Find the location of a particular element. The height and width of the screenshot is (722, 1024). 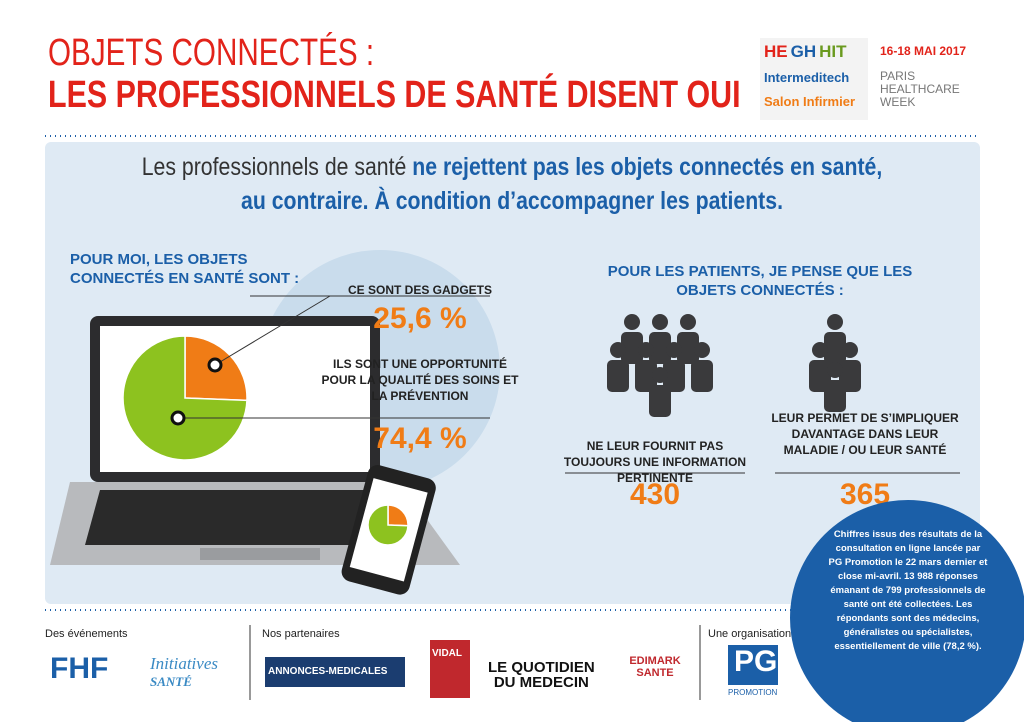

t: LE QUOTIDIEN is located at coordinates (541, 667).